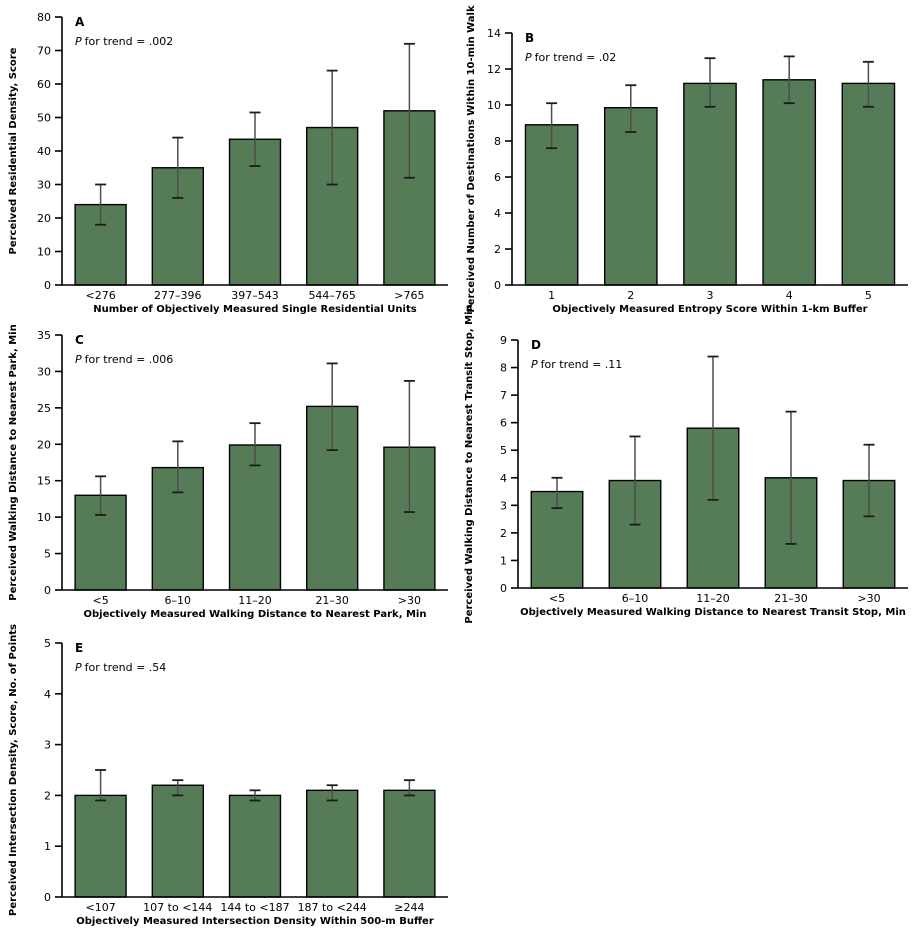 Image resolution: width=920 pixels, height=951 pixels. I want to click on y-tick-label: 9, so click(503, 340).